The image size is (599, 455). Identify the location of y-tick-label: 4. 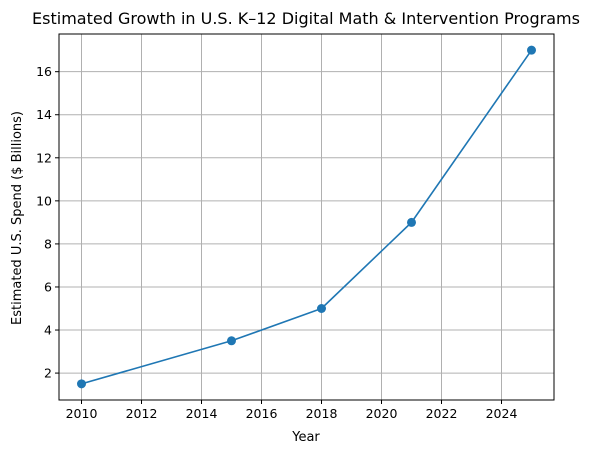
(48, 330).